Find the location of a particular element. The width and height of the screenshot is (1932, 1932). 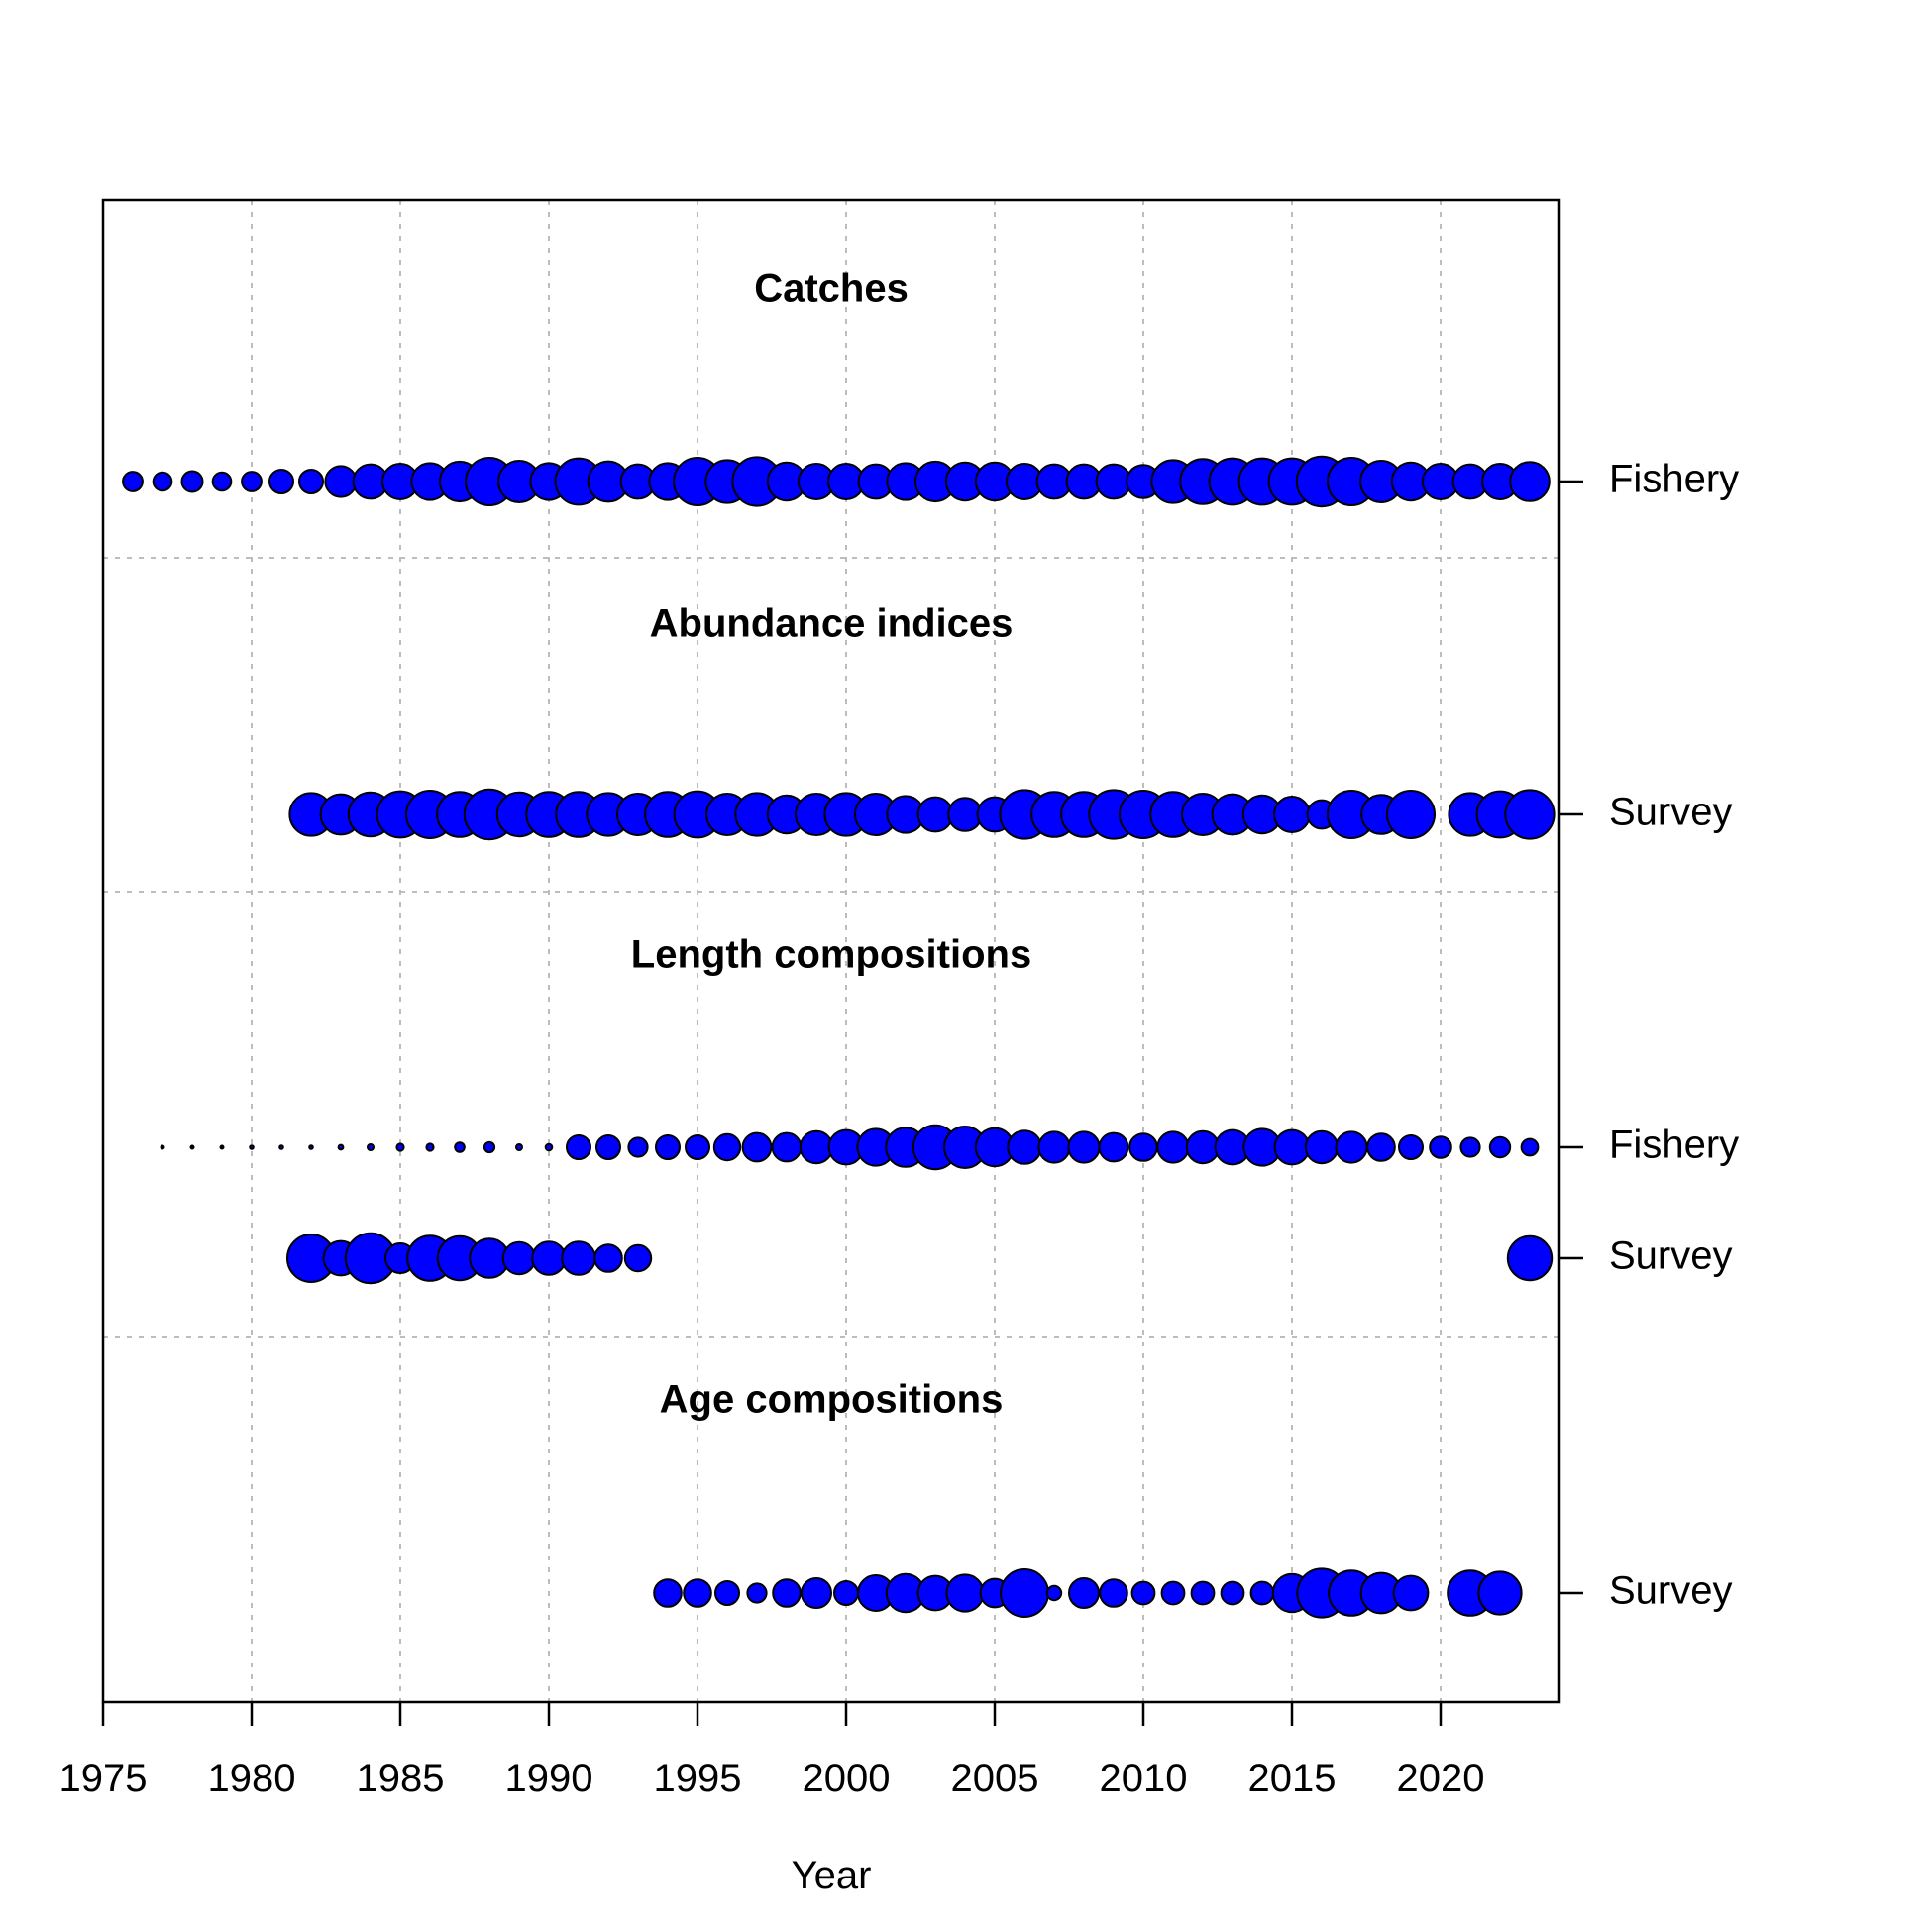

bubble-0-0-1982 is located at coordinates (311, 481).